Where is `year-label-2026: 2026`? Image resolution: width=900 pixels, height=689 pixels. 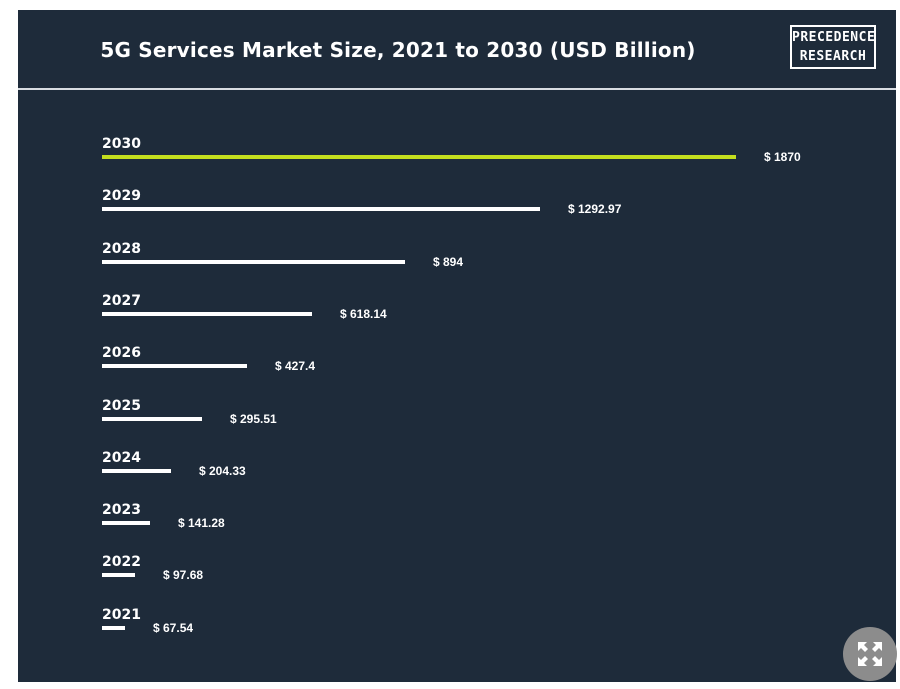
year-label-2026: 2026 is located at coordinates (121, 353).